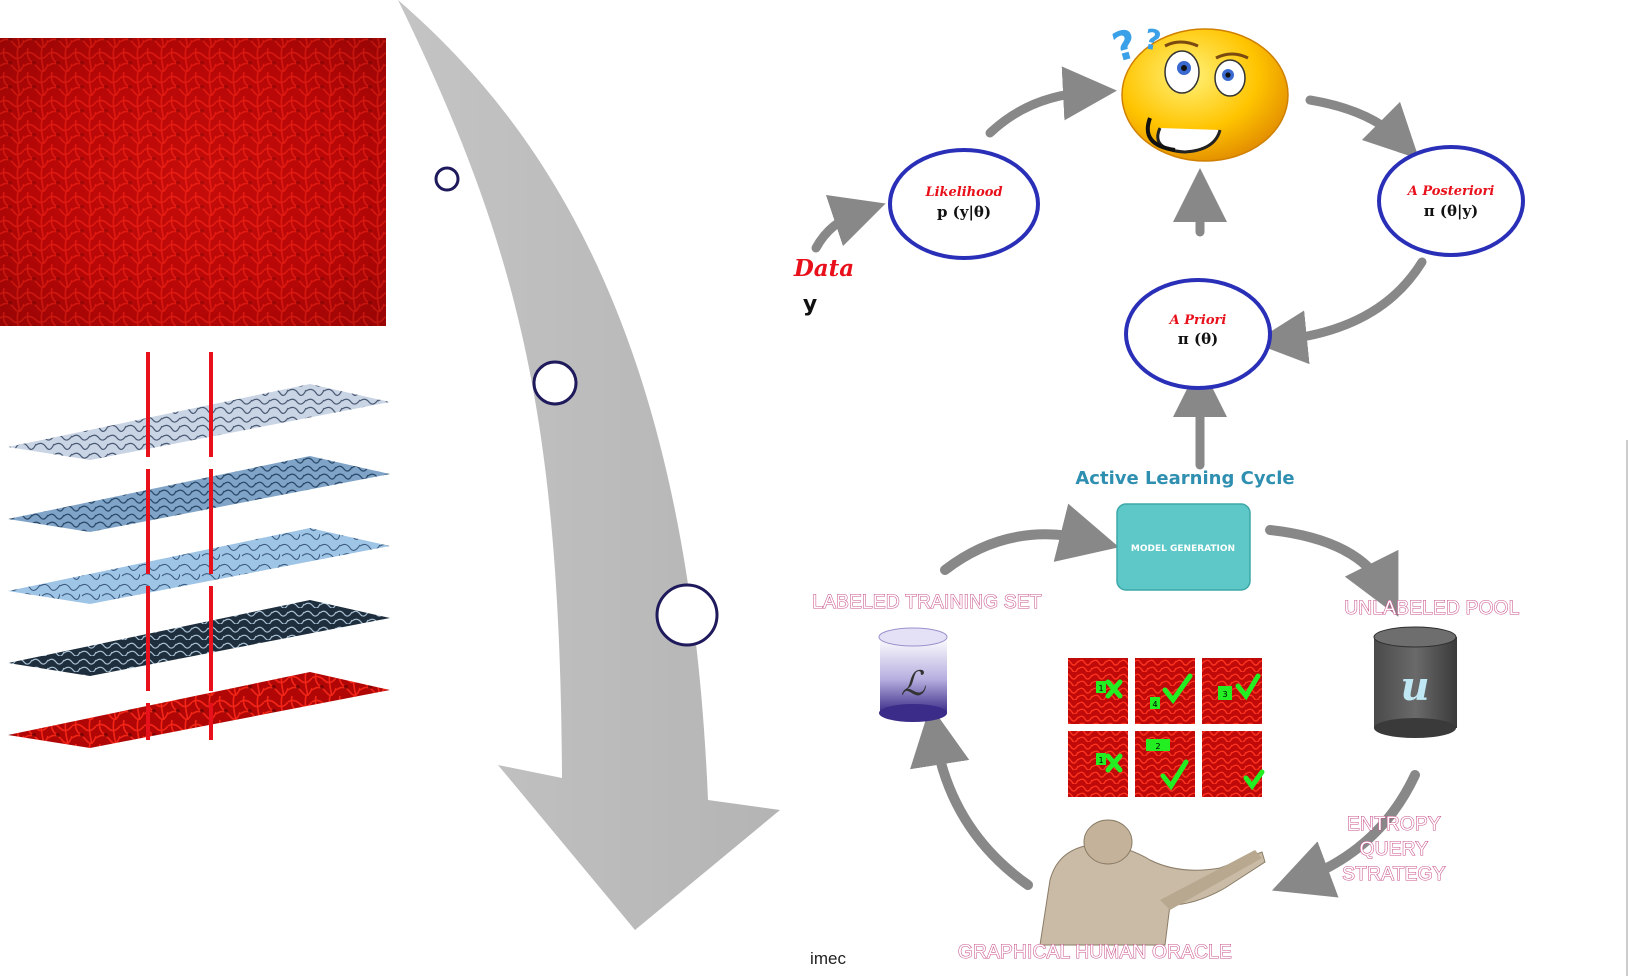 The height and width of the screenshot is (976, 1629). What do you see at coordinates (1095, 952) in the screenshot?
I see `oracle-label: GRAPHICAL HUMAN ORACLE` at bounding box center [1095, 952].